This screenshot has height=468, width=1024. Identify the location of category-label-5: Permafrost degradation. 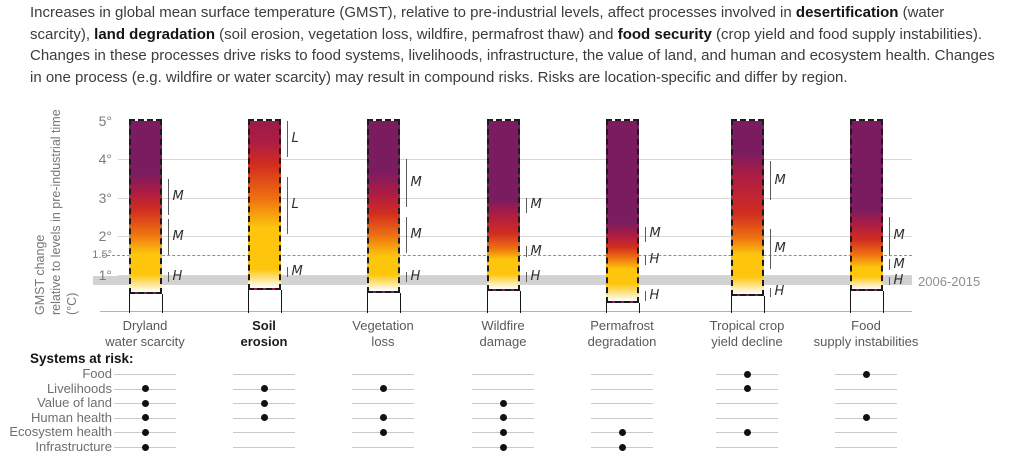
(622, 333).